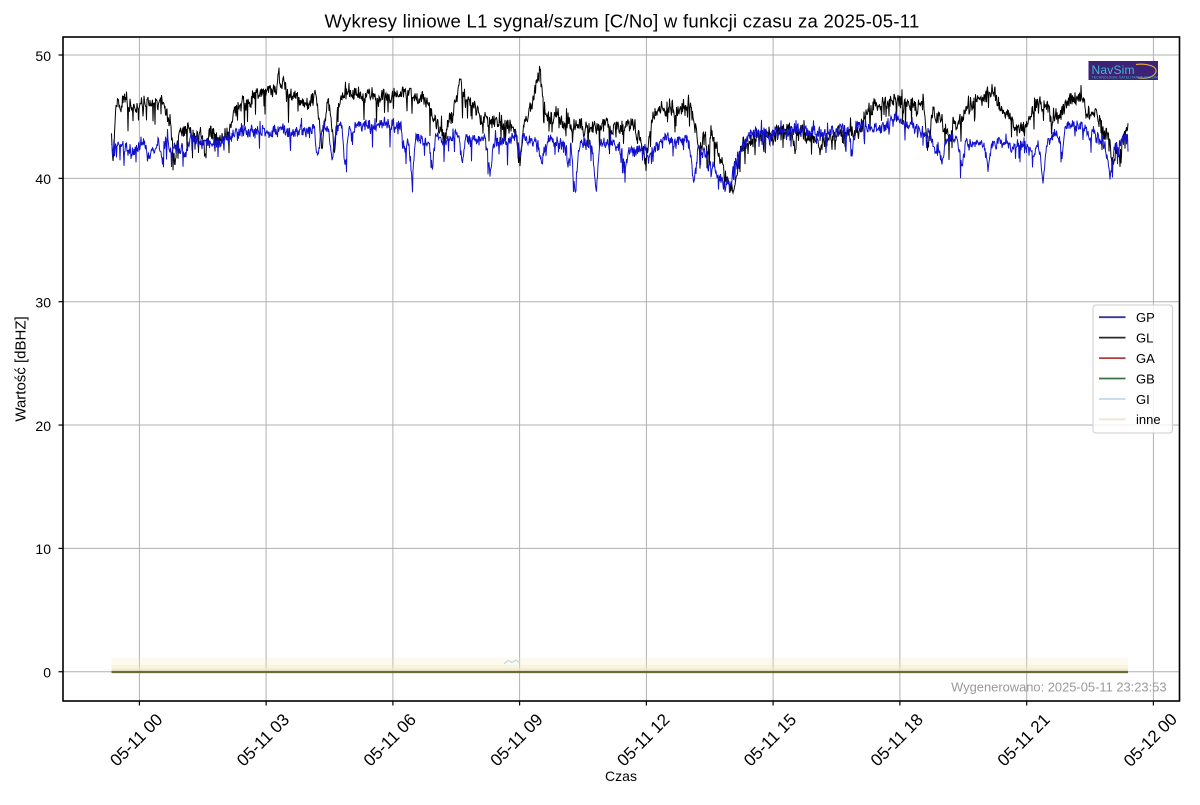  Describe the element at coordinates (1148, 419) in the screenshot. I see `svg-text: inne` at that location.